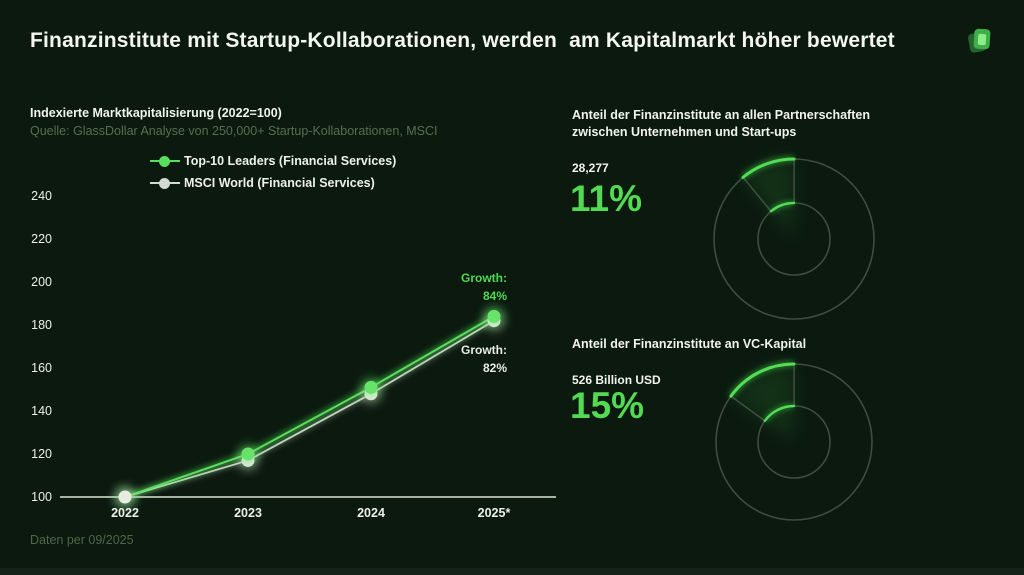  What do you see at coordinates (494, 296) in the screenshot?
I see `growth-value: 84%` at bounding box center [494, 296].